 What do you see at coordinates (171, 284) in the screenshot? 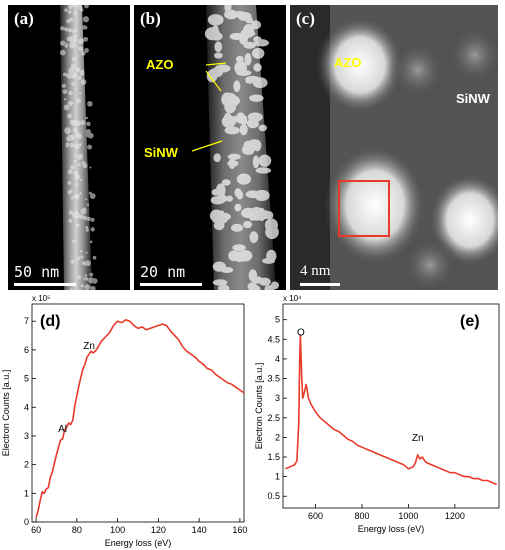
I see `scale-bar-b` at bounding box center [171, 284].